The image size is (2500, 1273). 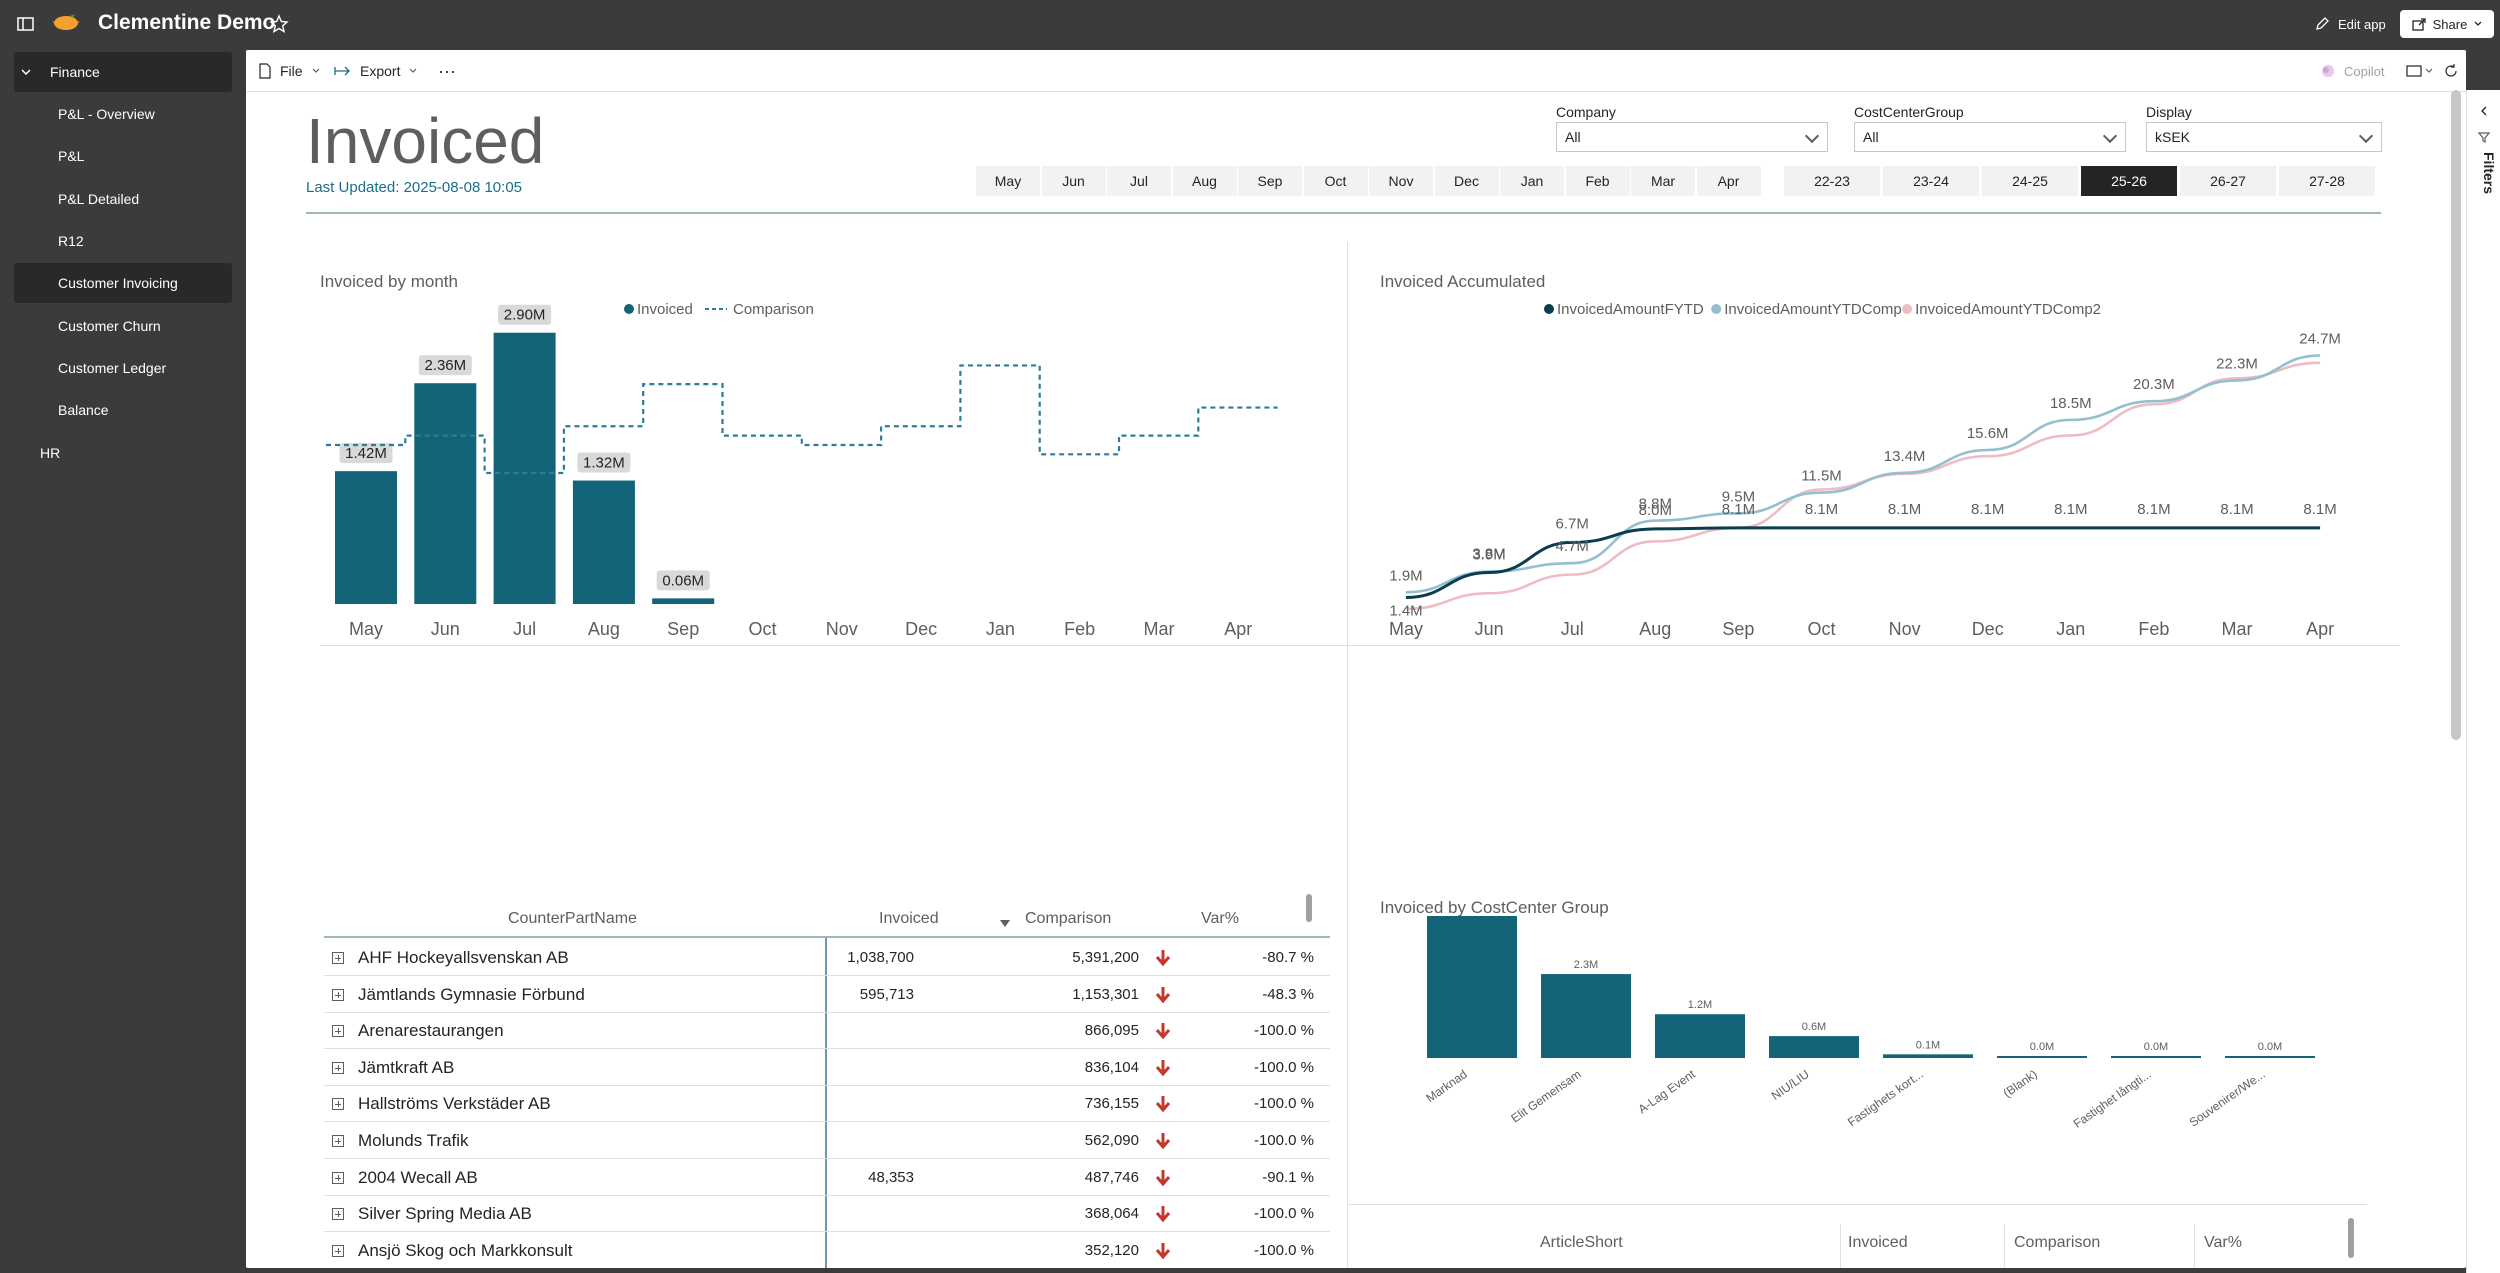 I want to click on month-button: Jul, so click(x=1139, y=181).